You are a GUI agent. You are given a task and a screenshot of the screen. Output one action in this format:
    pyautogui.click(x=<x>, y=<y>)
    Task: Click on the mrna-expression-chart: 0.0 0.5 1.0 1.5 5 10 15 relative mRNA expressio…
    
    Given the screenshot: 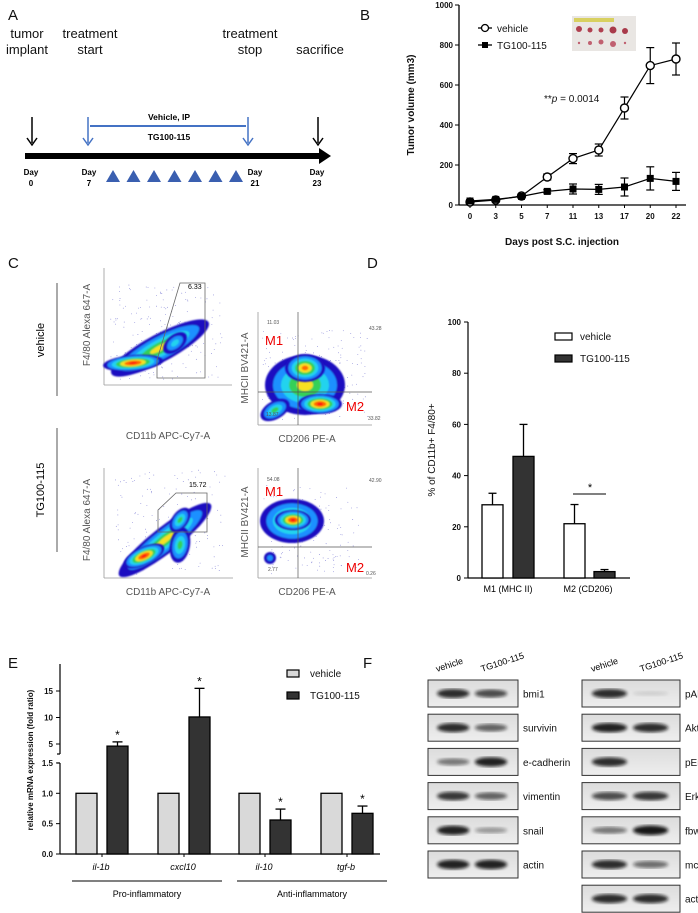 What is the action you would take?
    pyautogui.click(x=206, y=781)
    